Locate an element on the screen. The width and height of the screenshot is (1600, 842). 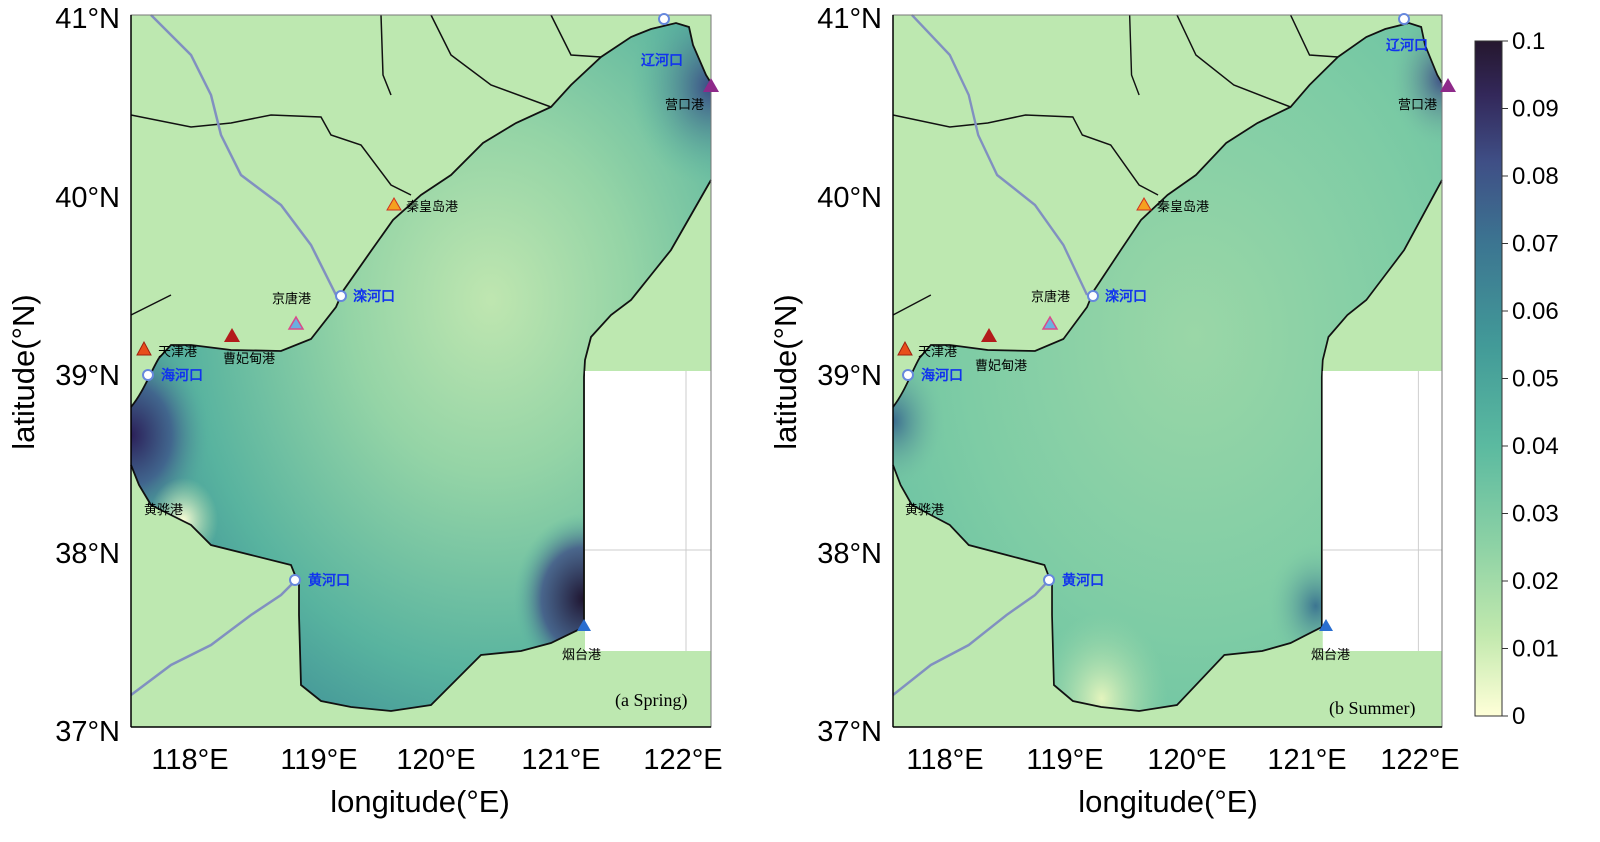
colorbar-tick-label: 0.03 is located at coordinates (1535, 514).